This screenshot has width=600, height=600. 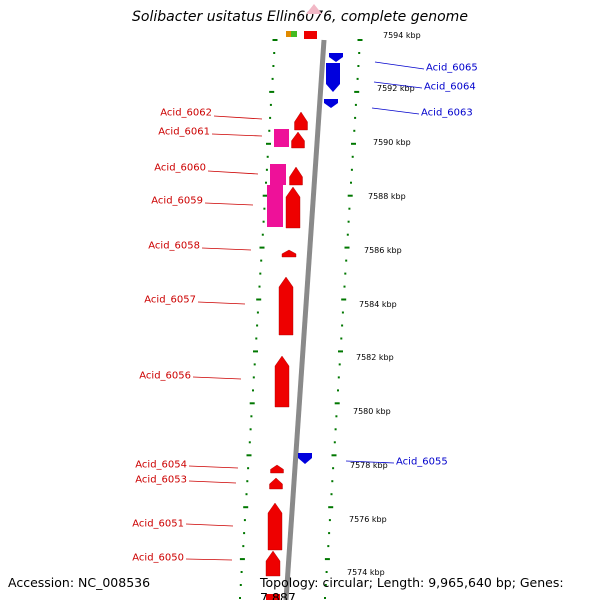 I want to click on gene-block-orange, so click(x=288, y=34).